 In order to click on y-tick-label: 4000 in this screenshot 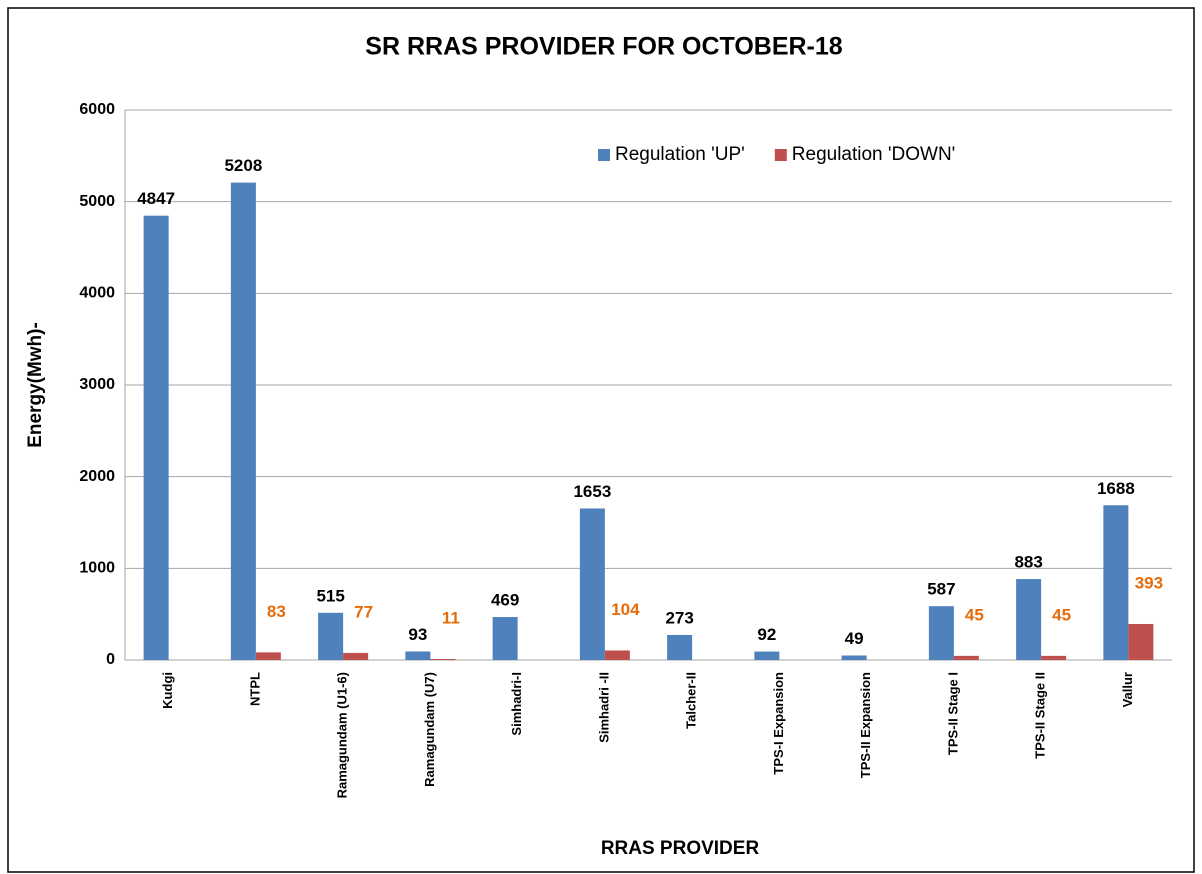, I will do `click(97, 293)`.